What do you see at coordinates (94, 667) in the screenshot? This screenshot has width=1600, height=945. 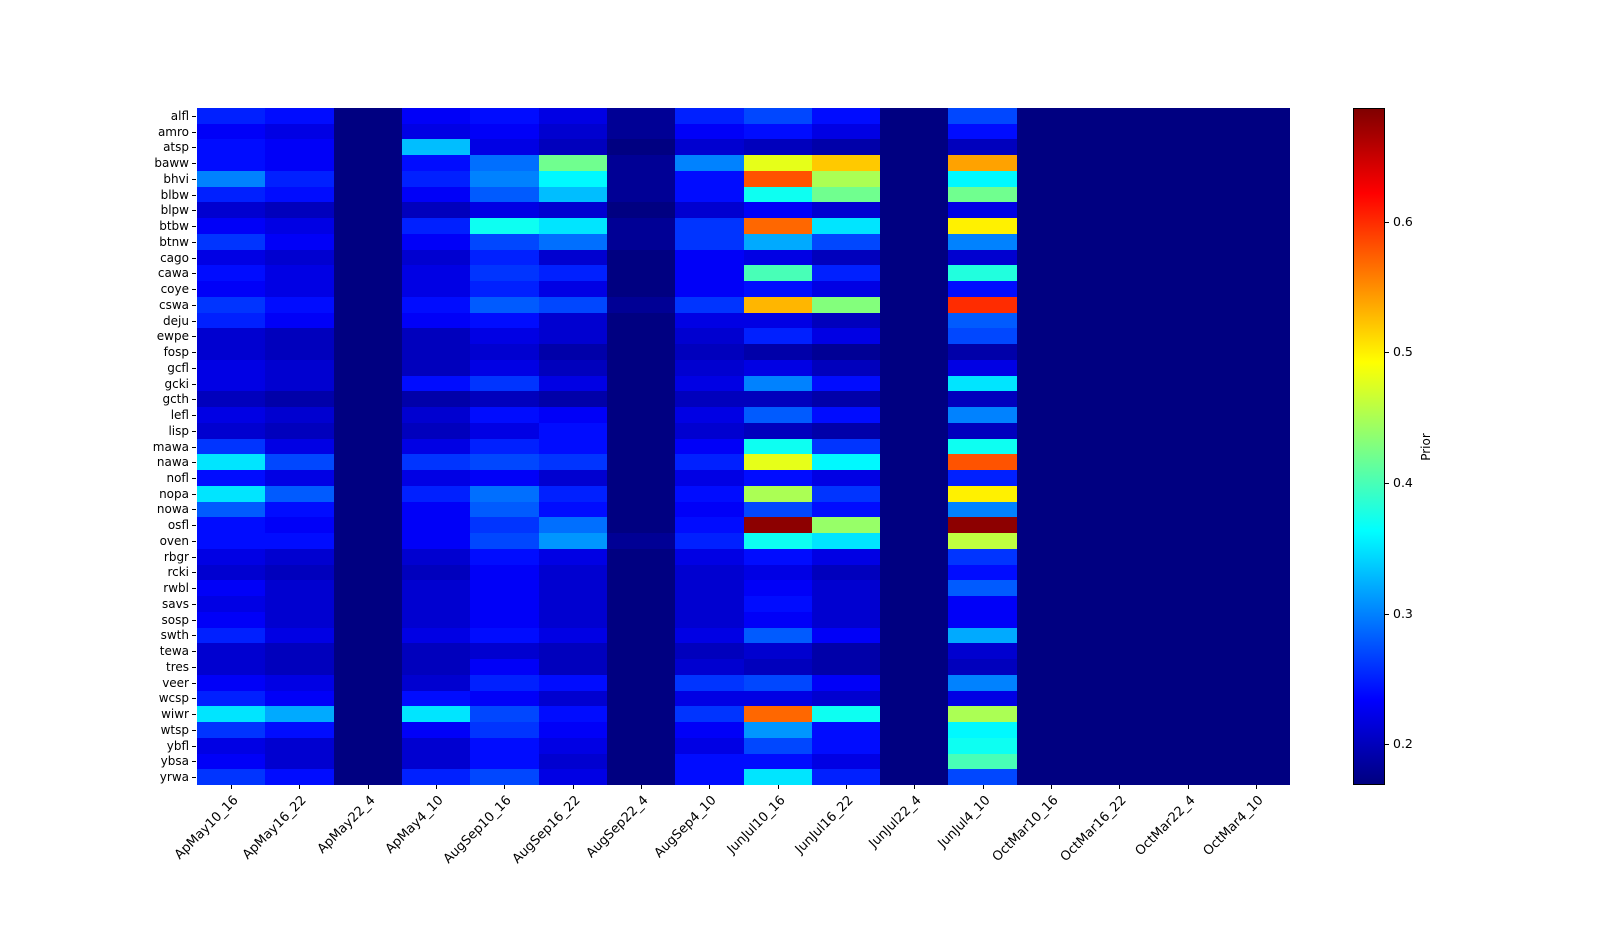 I see `y-tick-label-tres: tres` at bounding box center [94, 667].